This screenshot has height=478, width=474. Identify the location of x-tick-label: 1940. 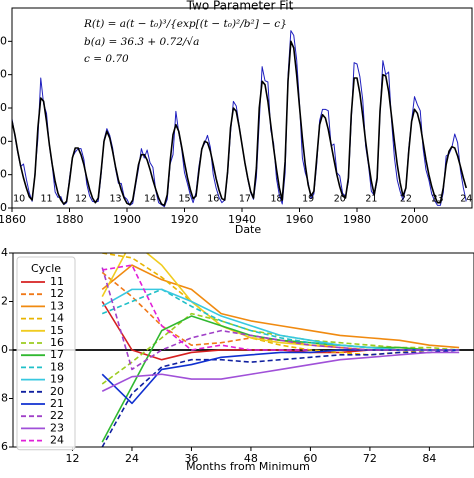
(242, 219).